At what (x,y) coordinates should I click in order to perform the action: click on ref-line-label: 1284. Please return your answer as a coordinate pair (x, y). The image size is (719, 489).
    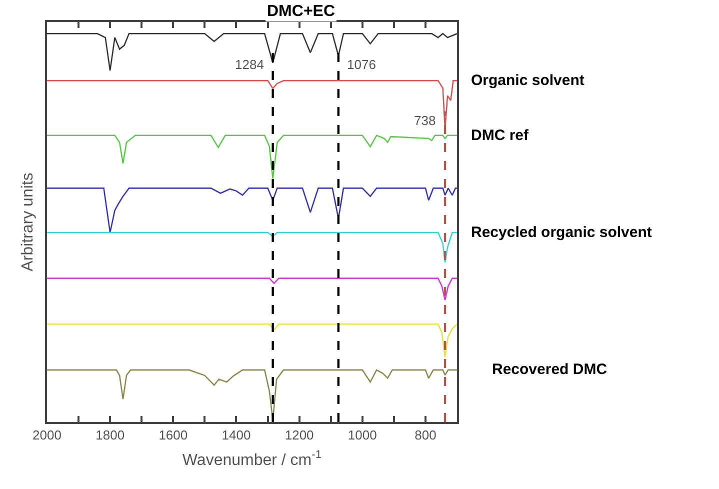
    Looking at the image, I should click on (249, 64).